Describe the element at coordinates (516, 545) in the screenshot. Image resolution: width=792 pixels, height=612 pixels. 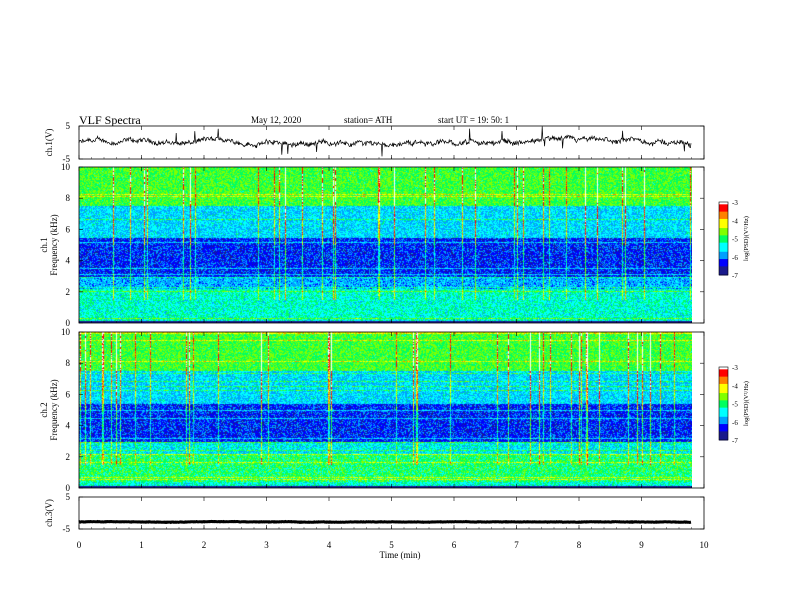
I see `x-tick-label: 7` at that location.